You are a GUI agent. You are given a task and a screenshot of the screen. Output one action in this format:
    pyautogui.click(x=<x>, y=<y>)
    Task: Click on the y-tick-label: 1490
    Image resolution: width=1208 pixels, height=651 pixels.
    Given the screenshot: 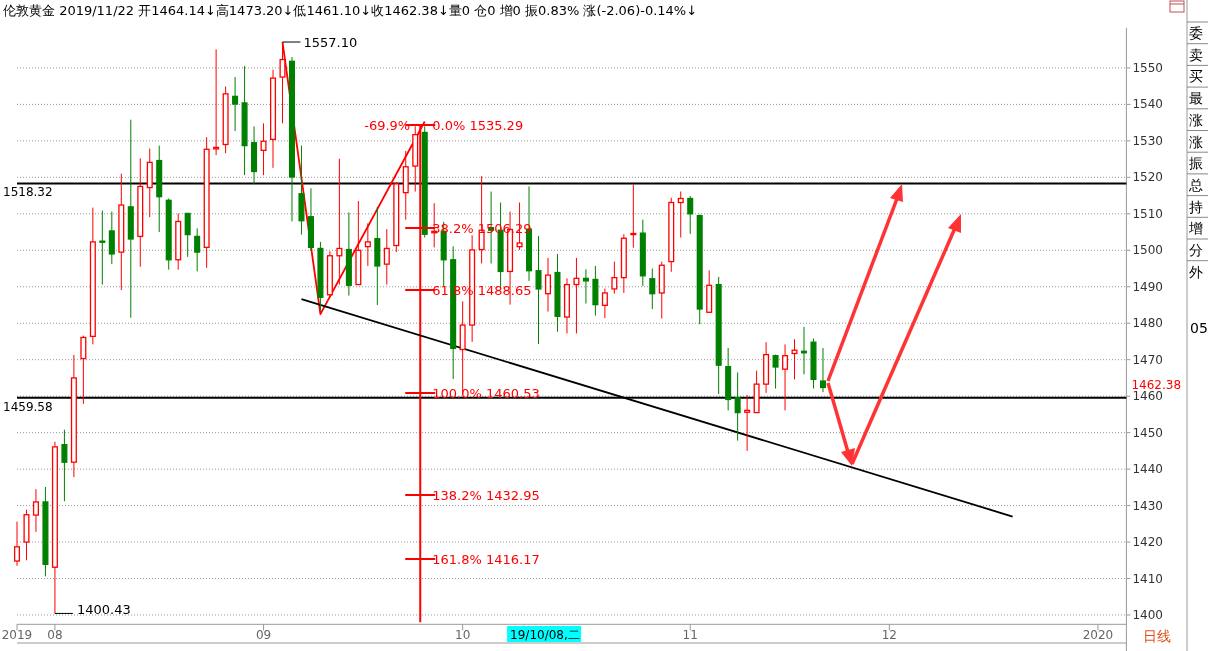 What is the action you would take?
    pyautogui.click(x=1147, y=286)
    